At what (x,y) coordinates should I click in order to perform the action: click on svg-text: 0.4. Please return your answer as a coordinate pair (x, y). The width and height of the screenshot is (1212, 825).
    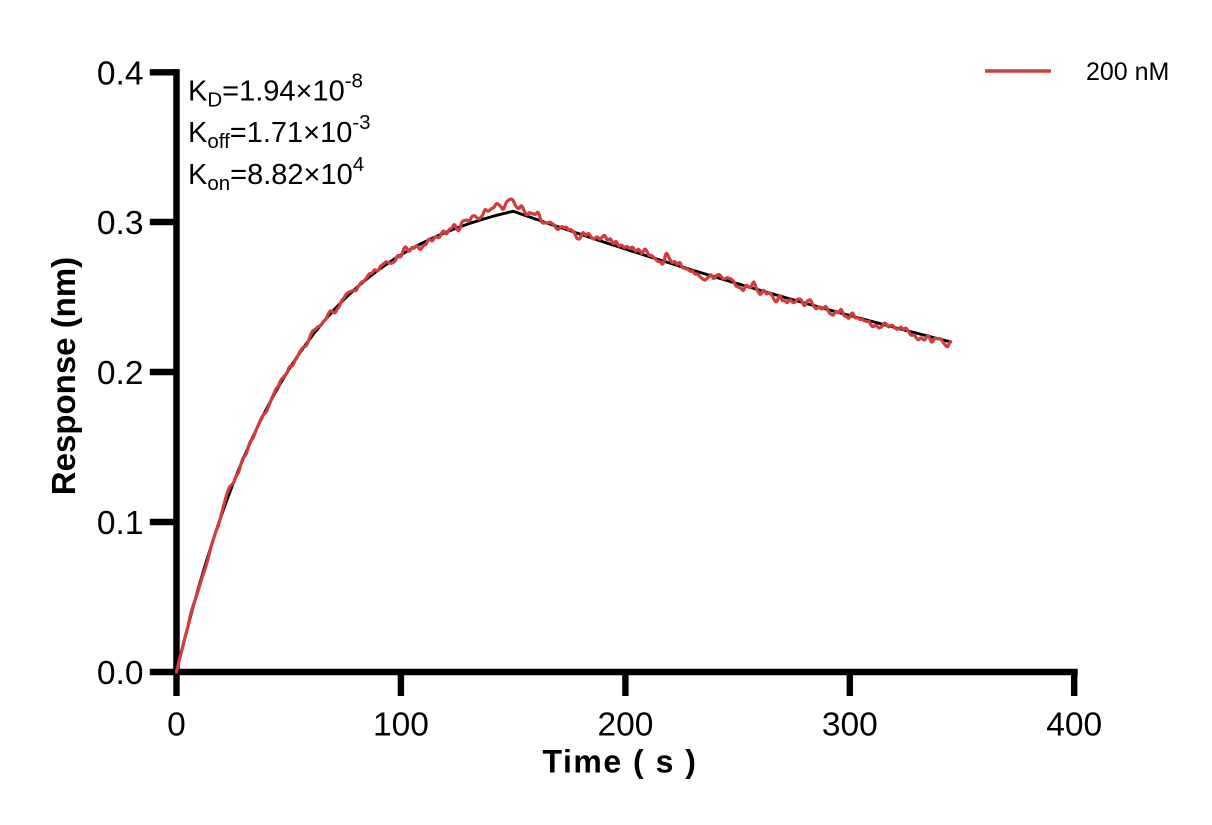
    Looking at the image, I should click on (120, 74).